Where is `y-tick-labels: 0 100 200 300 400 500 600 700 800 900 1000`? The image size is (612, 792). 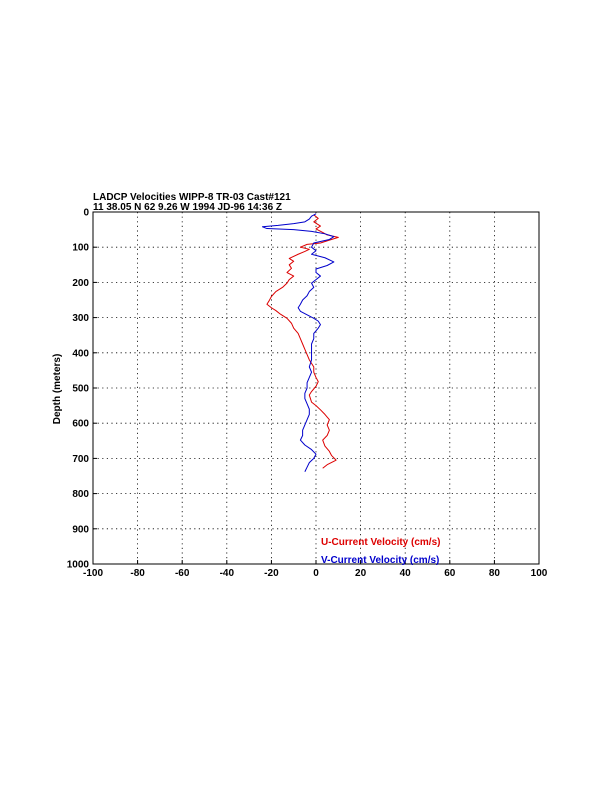
y-tick-labels: 0 100 200 300 400 500 600 700 800 900 1000 is located at coordinates (78, 389).